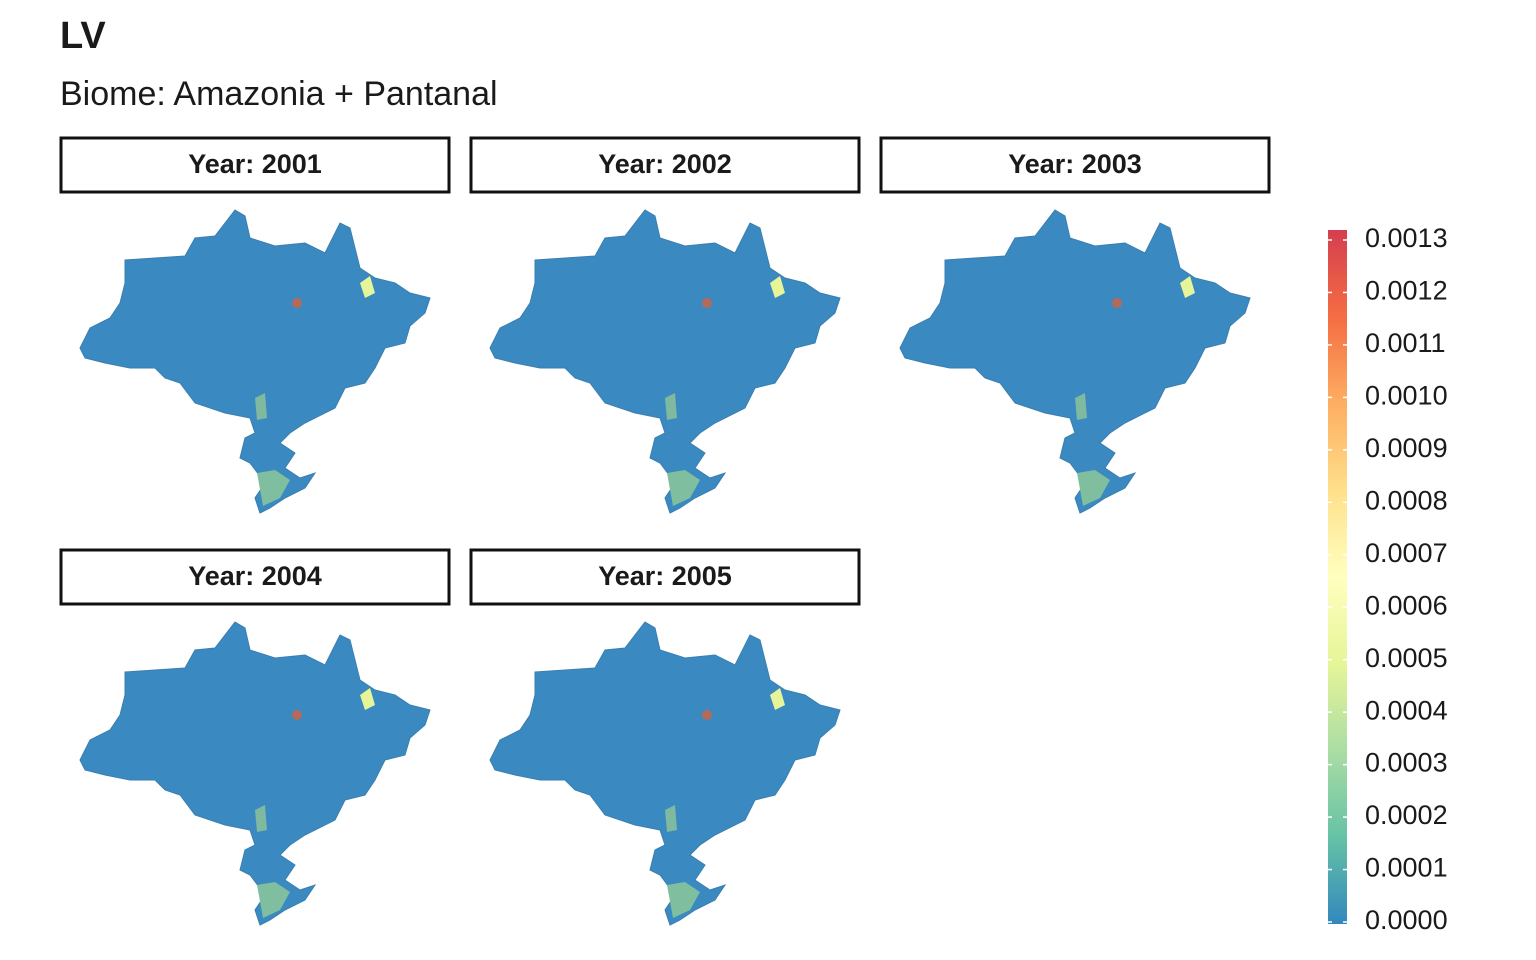 Image resolution: width=1536 pixels, height=960 pixels. Describe the element at coordinates (1406, 605) in the screenshot. I see `tick-label: 0.0006` at that location.